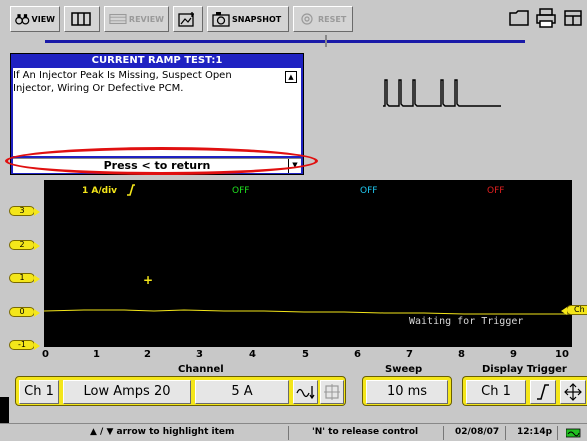 This screenshot has height=441, width=587. What do you see at coordinates (100, 191) in the screenshot?
I see `scale-label: 1 A/div` at bounding box center [100, 191].